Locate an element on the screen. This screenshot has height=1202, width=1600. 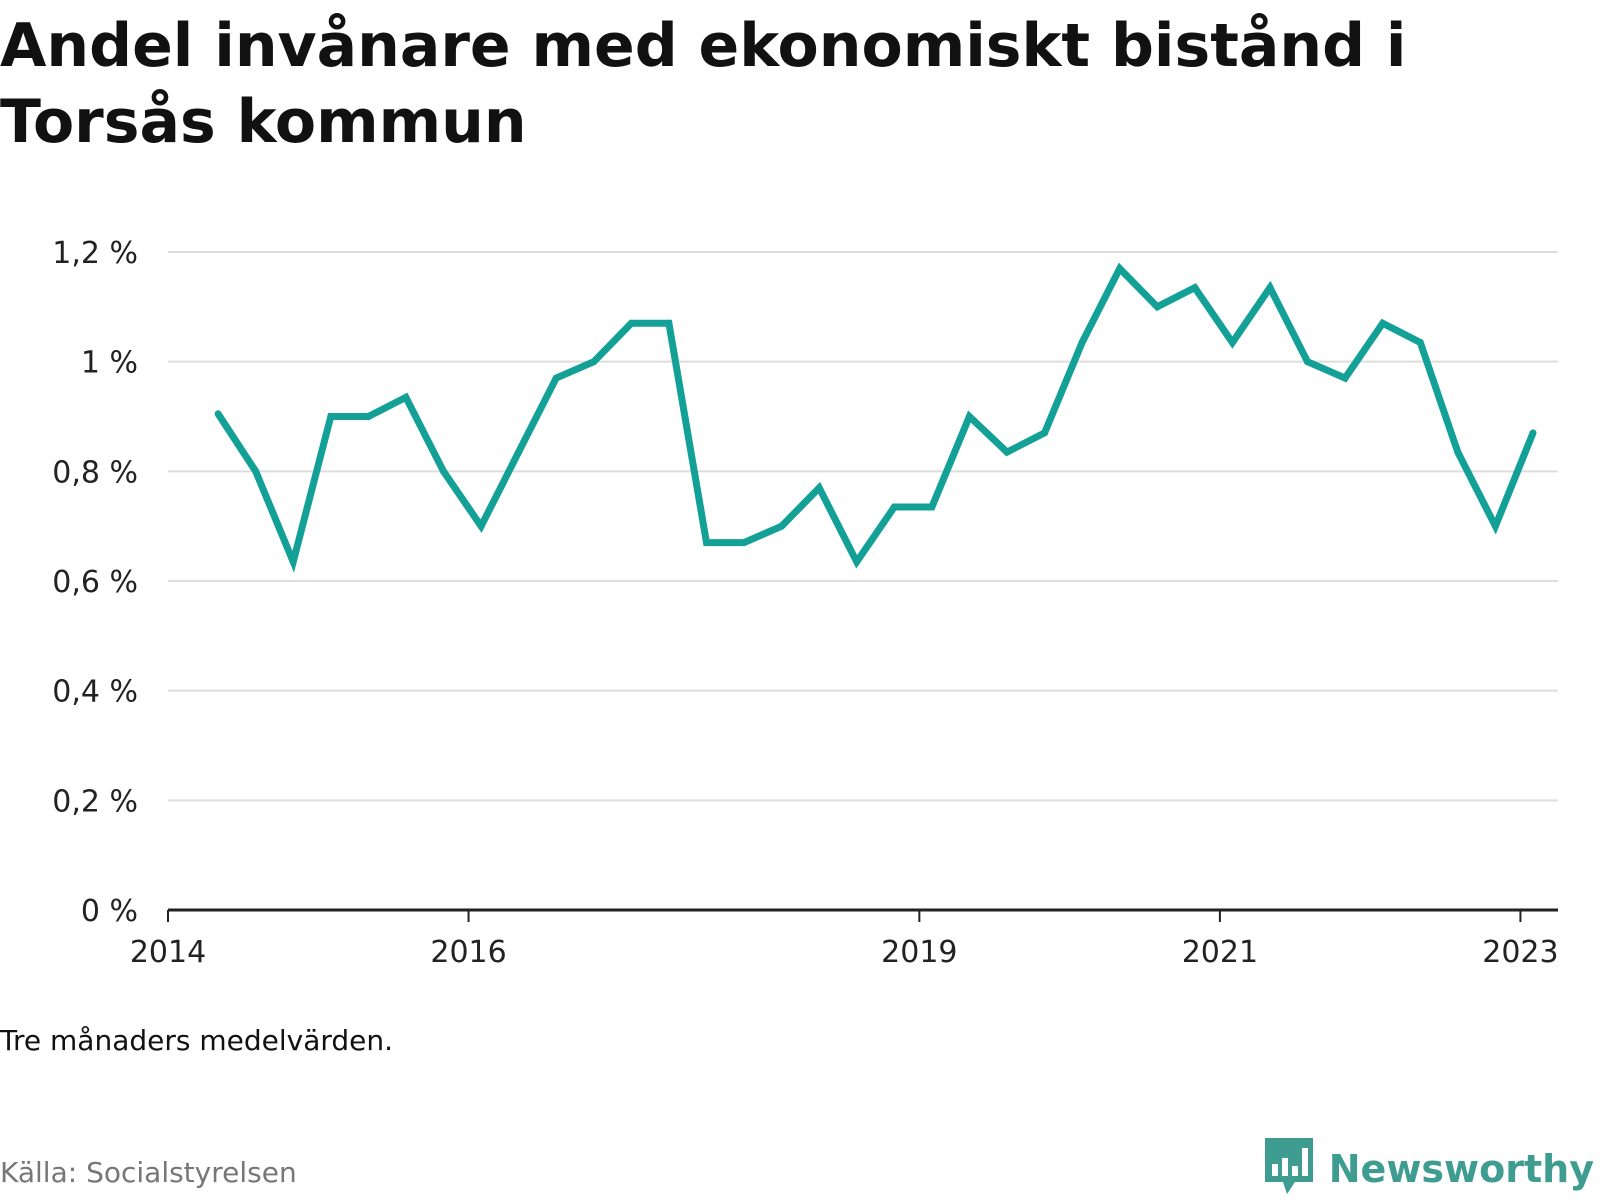
x-axis-ticks is located at coordinates (844, 916).